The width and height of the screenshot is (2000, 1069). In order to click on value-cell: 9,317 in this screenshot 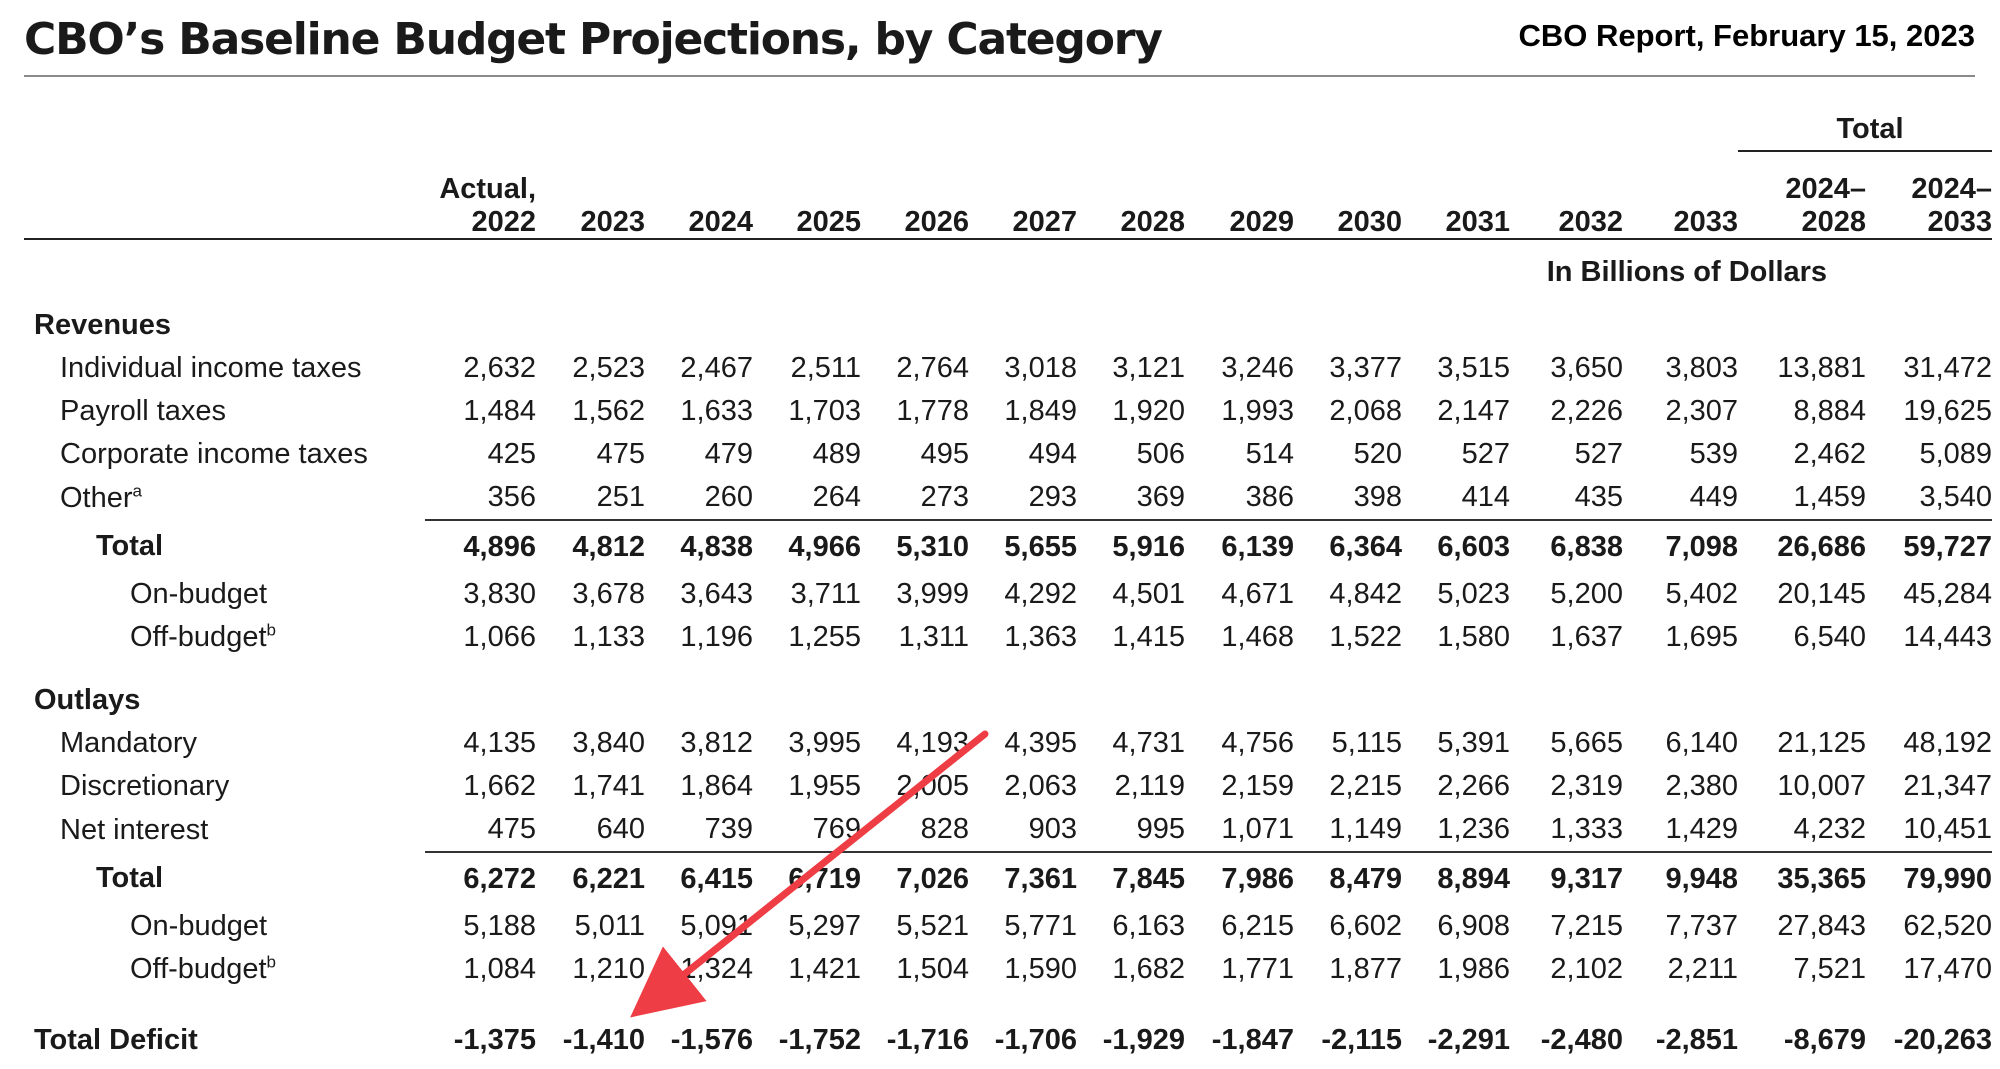, I will do `click(1566, 878)`.